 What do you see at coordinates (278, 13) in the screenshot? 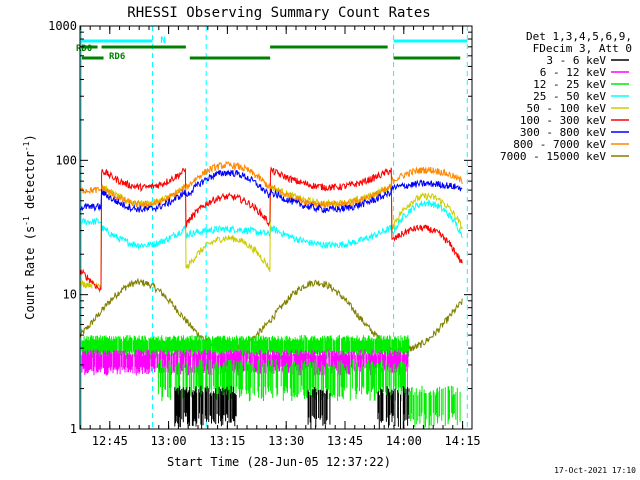
I see `chart-title: RHESSI Observing Summary Count Rates` at bounding box center [278, 13].